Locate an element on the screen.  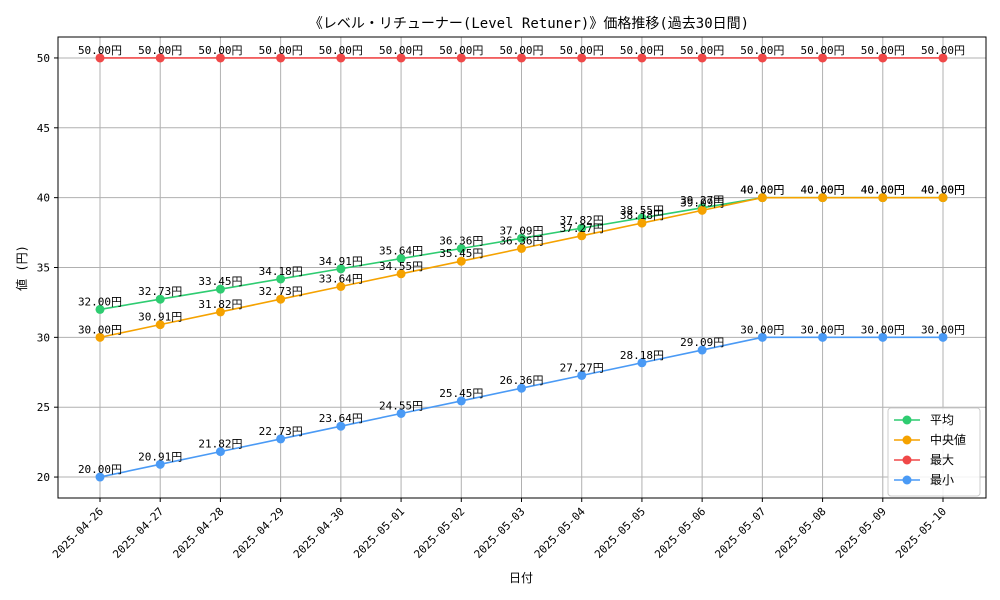
x-tick-label: 2025-05-05 is located at coordinates (620, 533).